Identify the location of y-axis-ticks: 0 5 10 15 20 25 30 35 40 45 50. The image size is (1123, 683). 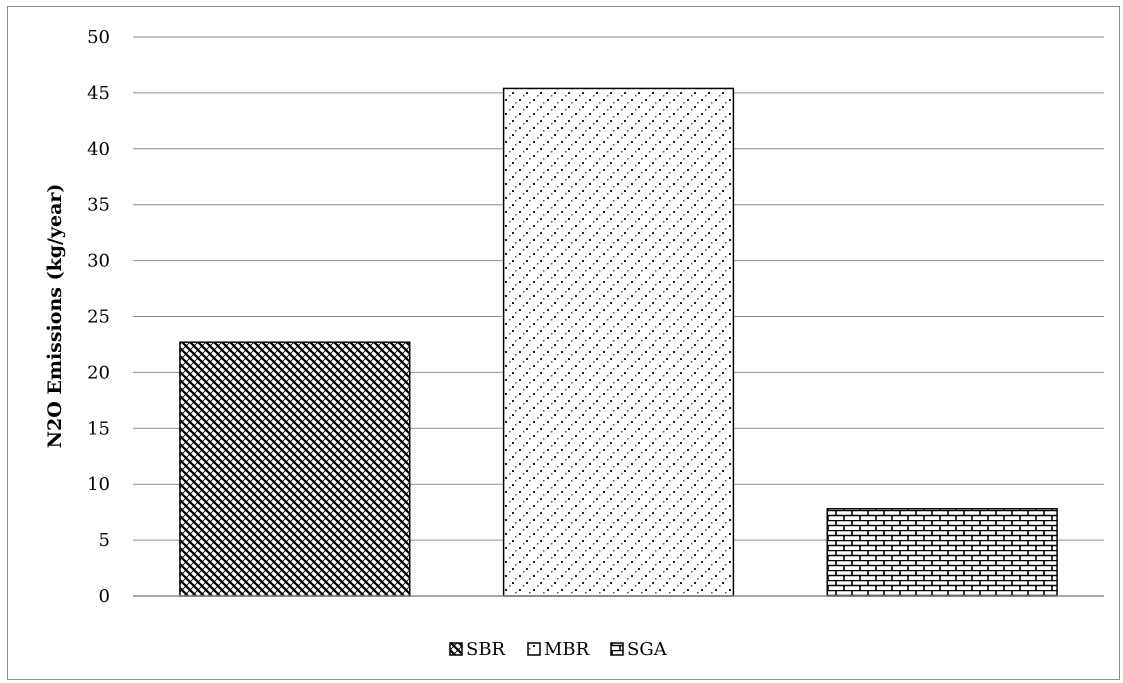
(98, 317).